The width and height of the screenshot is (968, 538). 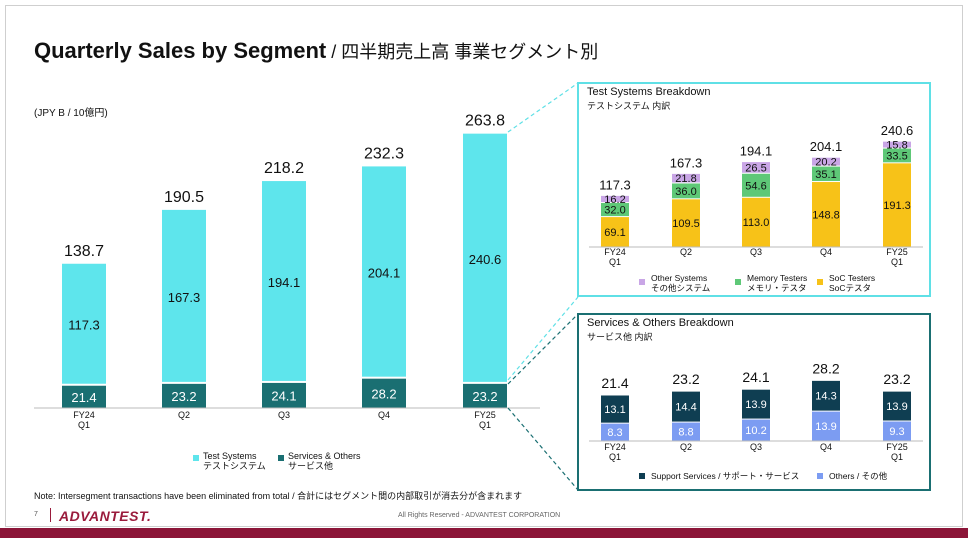 I want to click on memory-testers-value-label: 36.0, so click(x=685, y=192).